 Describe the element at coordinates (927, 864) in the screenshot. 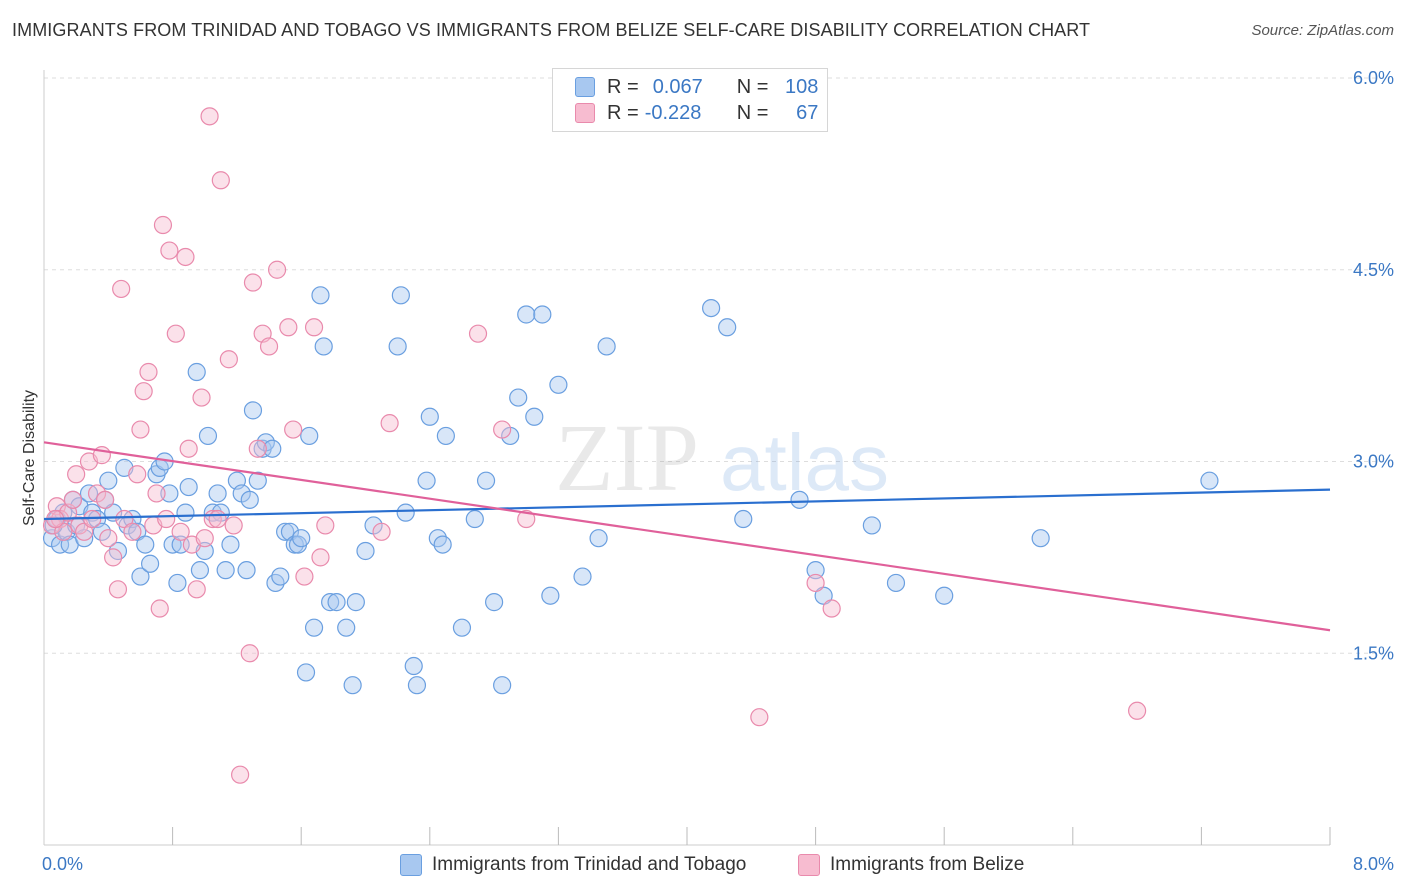

I see `series-label-belize: Immigrants from Belize` at that location.